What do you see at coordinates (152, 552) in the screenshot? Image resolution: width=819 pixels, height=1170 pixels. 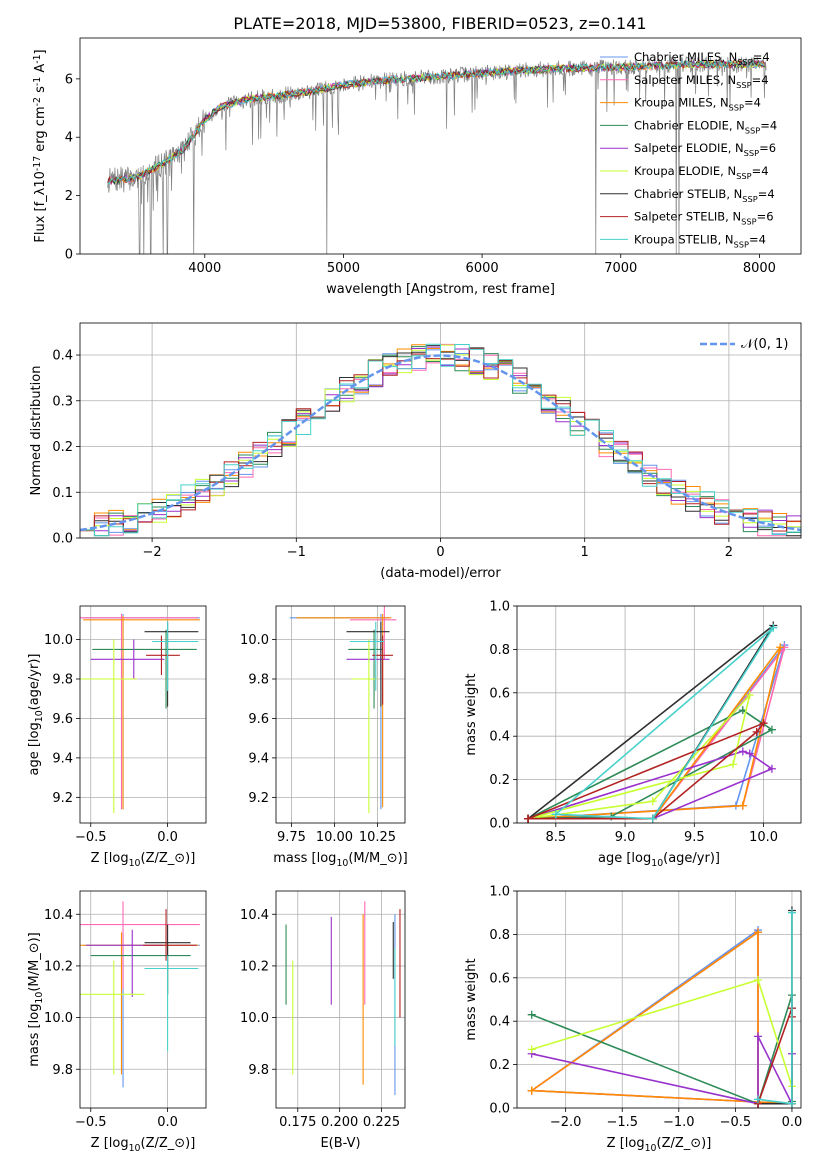 I see `x-tick-label: −2` at bounding box center [152, 552].